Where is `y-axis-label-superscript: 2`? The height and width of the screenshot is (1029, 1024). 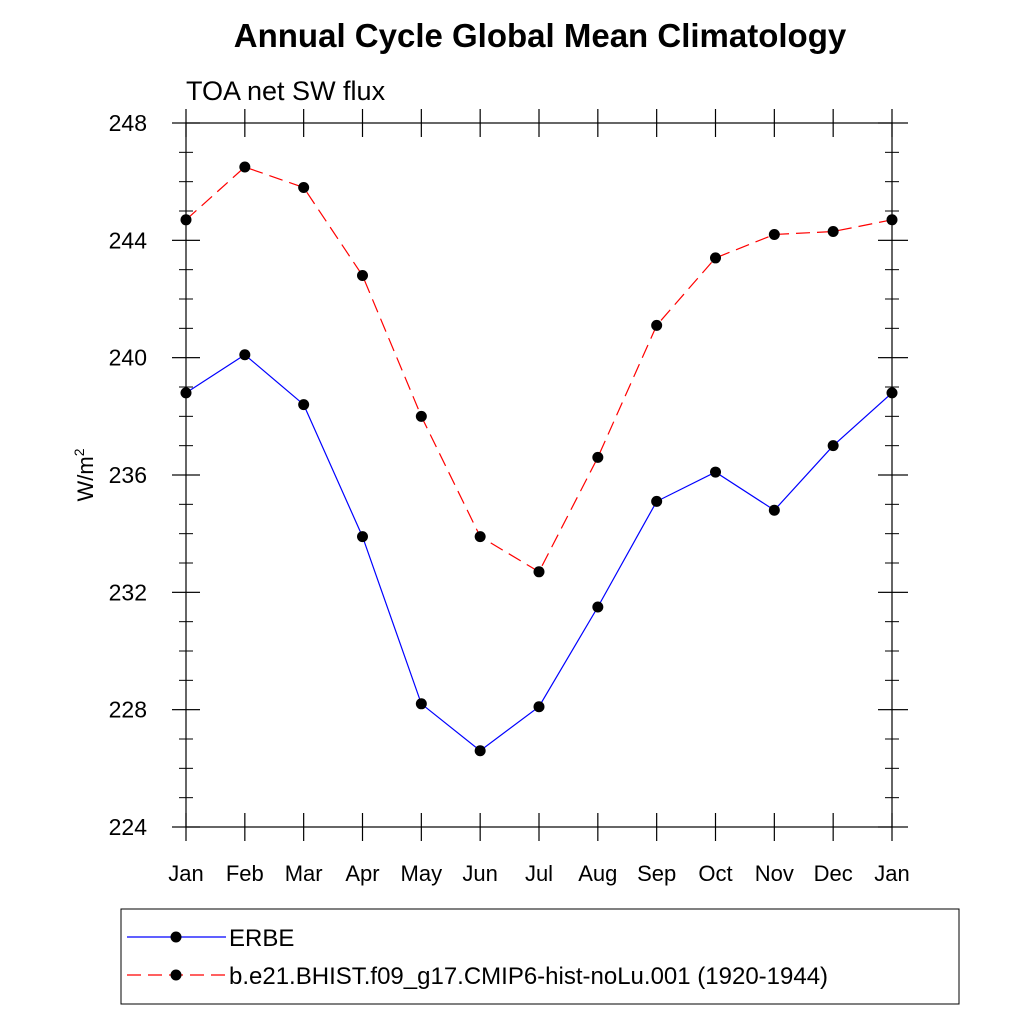 y-axis-label-superscript: 2 is located at coordinates (79, 452).